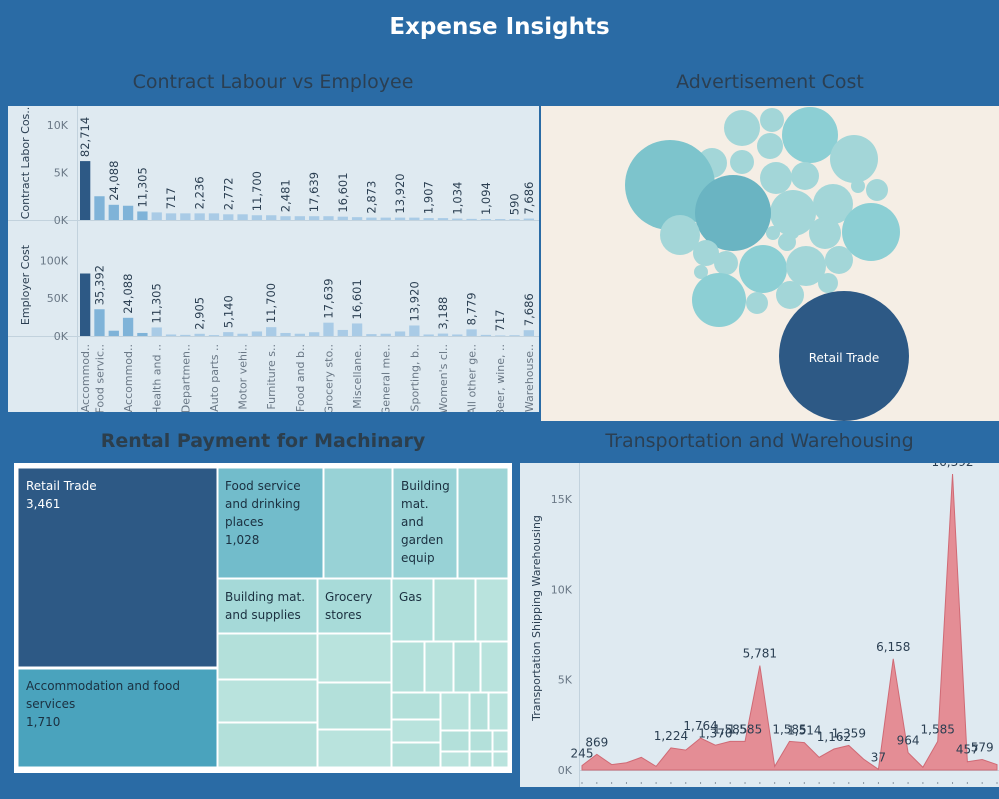 This screenshot has width=999, height=799. What do you see at coordinates (412, 610) in the screenshot?
I see `treemap-cell-gas` at bounding box center [412, 610].